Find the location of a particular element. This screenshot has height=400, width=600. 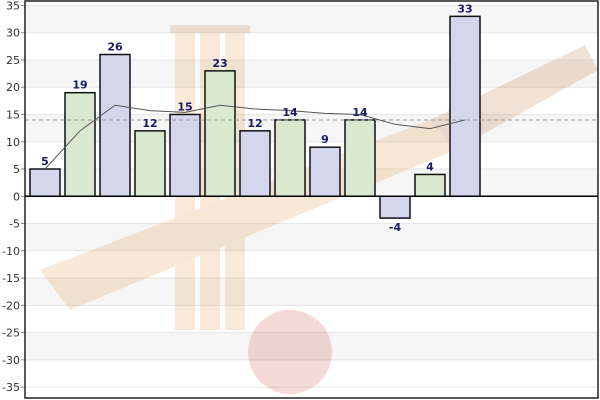

y-tick-label: -20 is located at coordinates (11, 305).